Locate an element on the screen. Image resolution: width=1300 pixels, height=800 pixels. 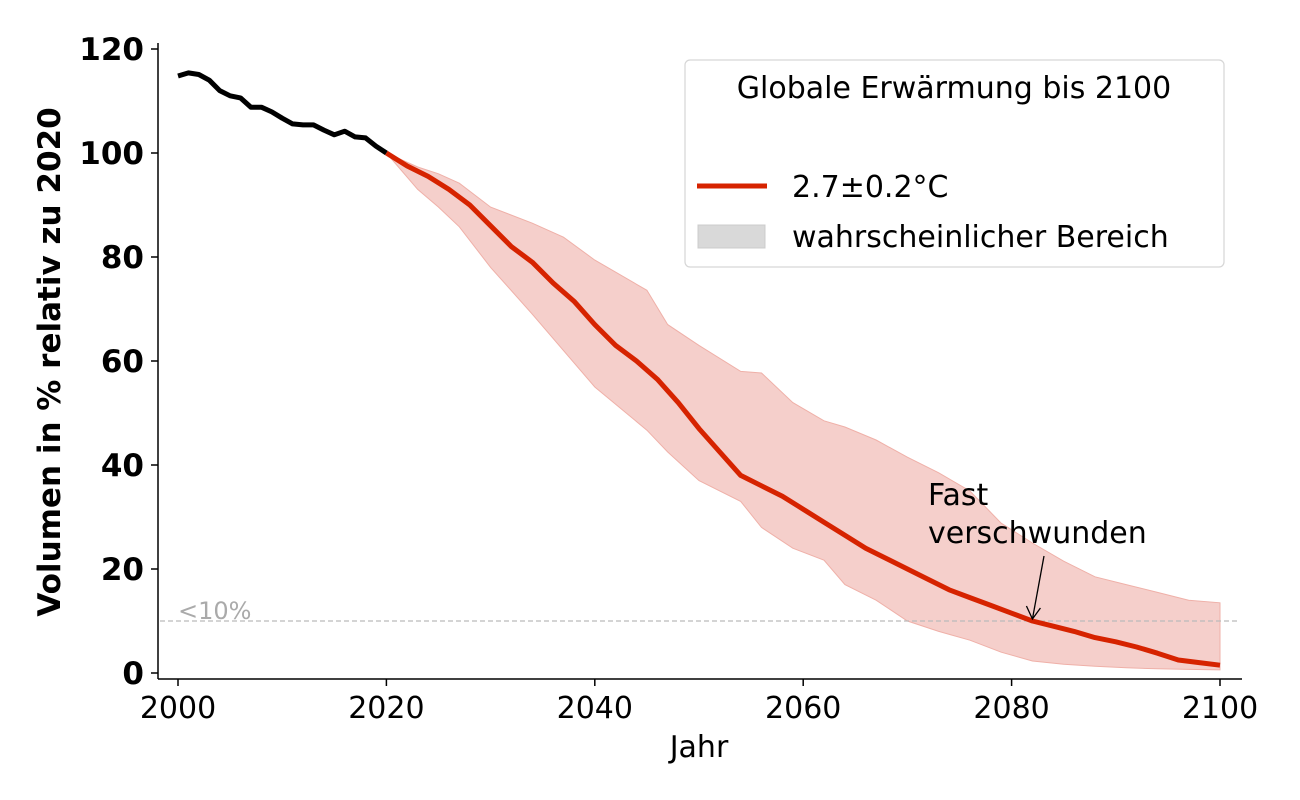
x-tick-label: 2000 is located at coordinates (178, 708).